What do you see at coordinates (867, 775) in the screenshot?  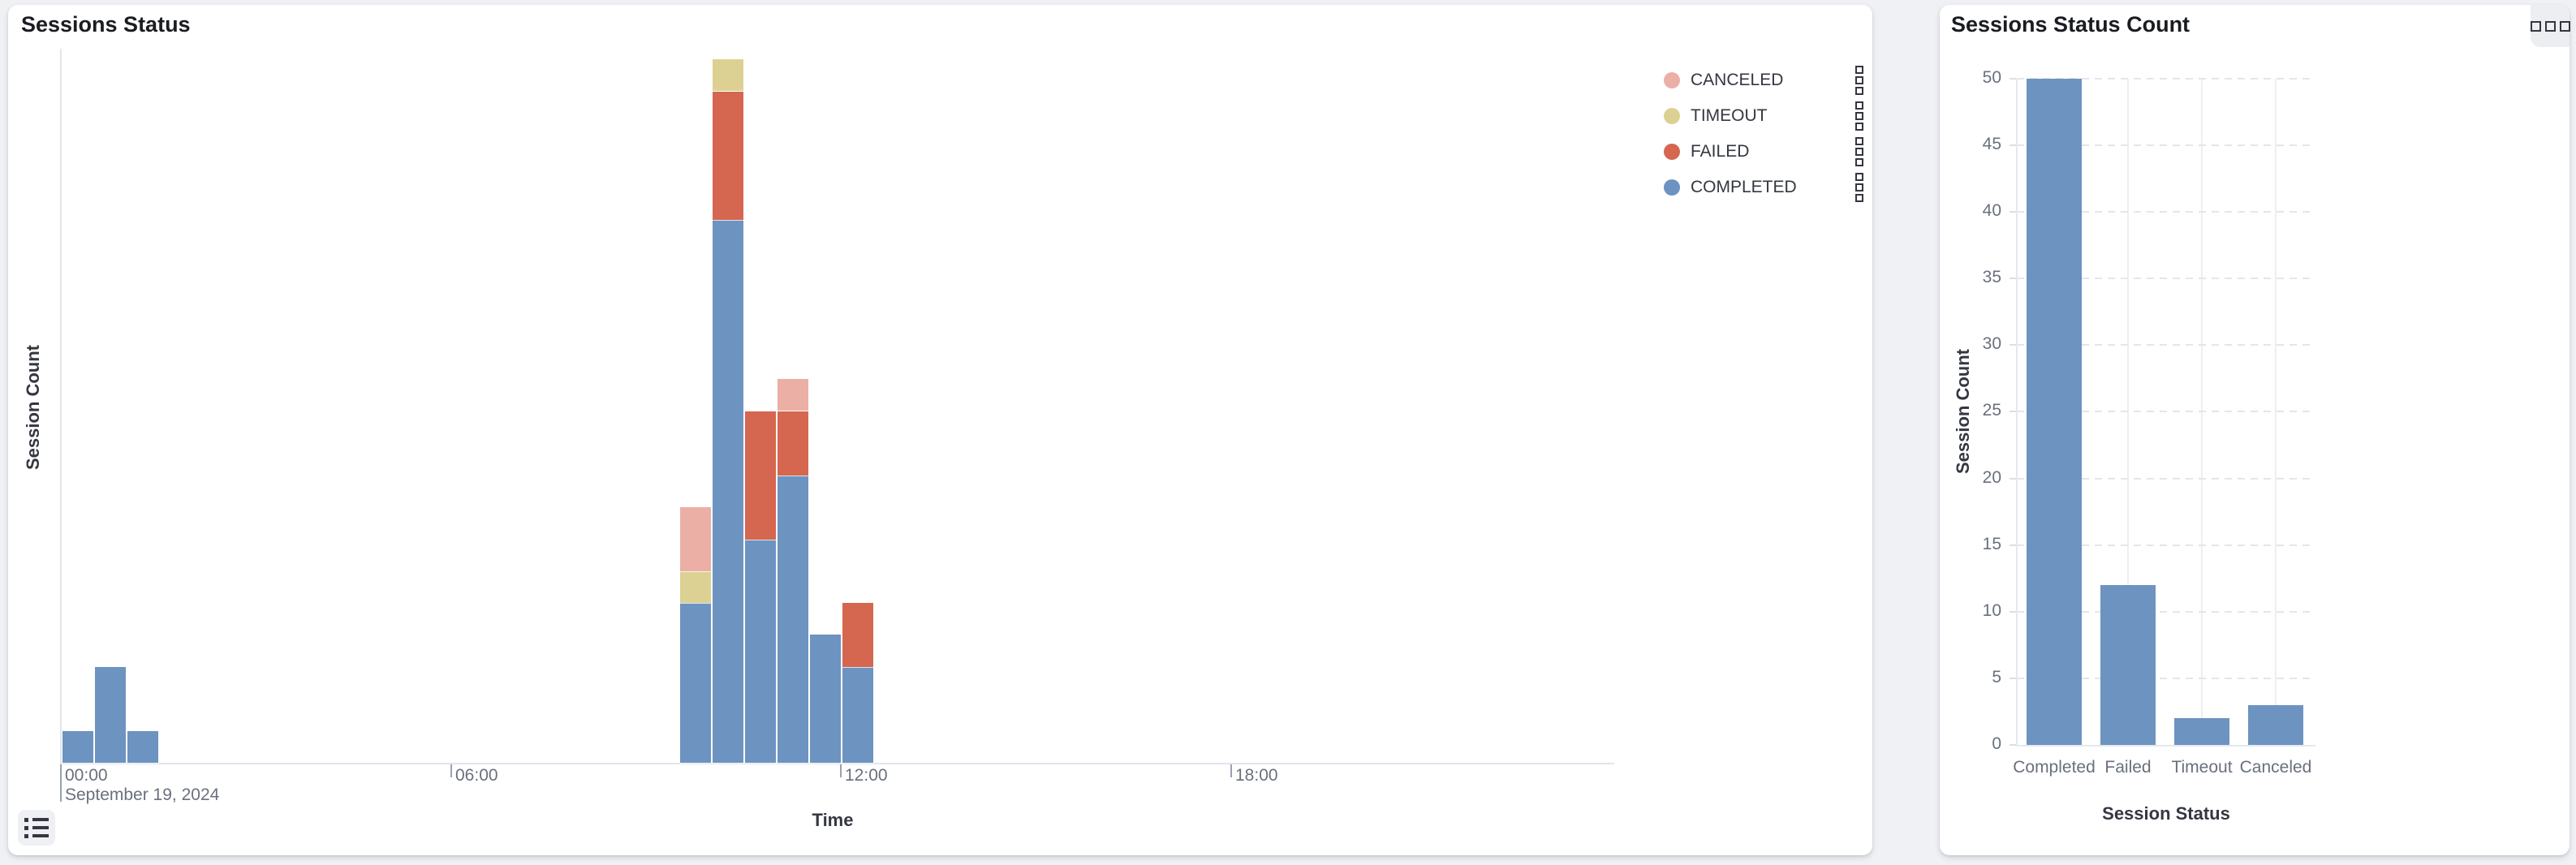 I see `x-tick-label: 12:00` at bounding box center [867, 775].